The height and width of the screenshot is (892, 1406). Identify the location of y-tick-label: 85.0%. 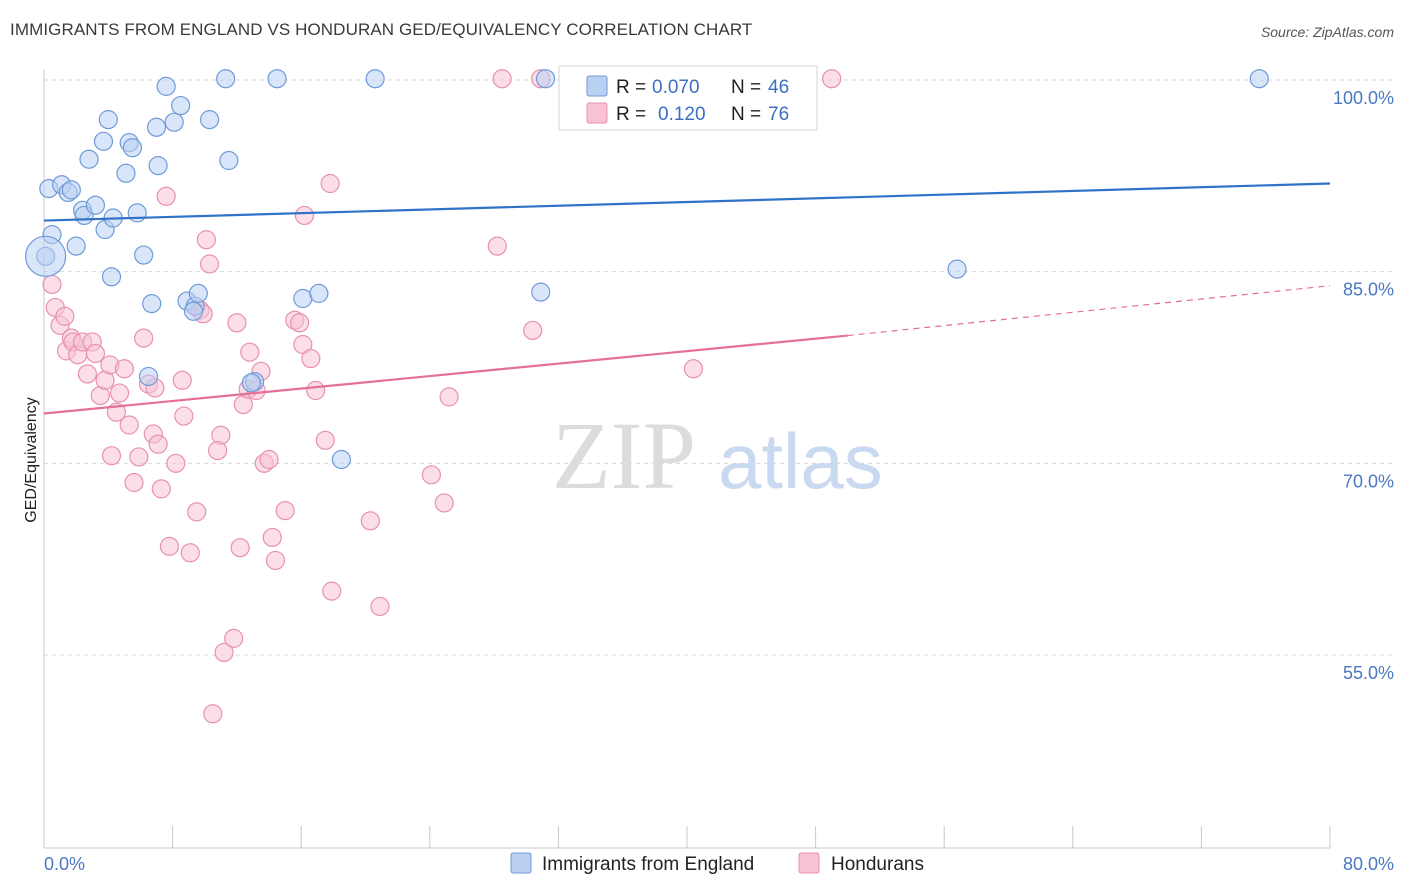
(1368, 290).